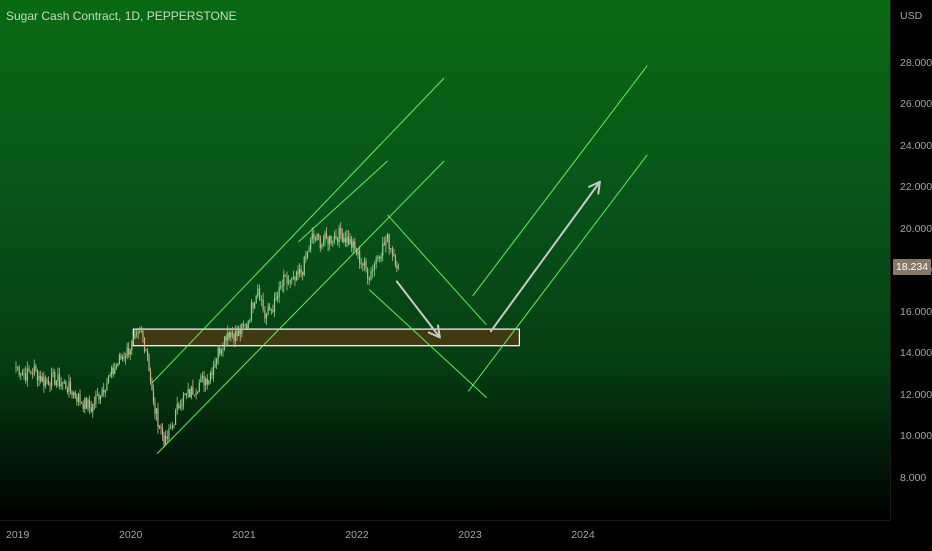 The height and width of the screenshot is (551, 932). What do you see at coordinates (916, 187) in the screenshot?
I see `y-tick-label: 22.000` at bounding box center [916, 187].